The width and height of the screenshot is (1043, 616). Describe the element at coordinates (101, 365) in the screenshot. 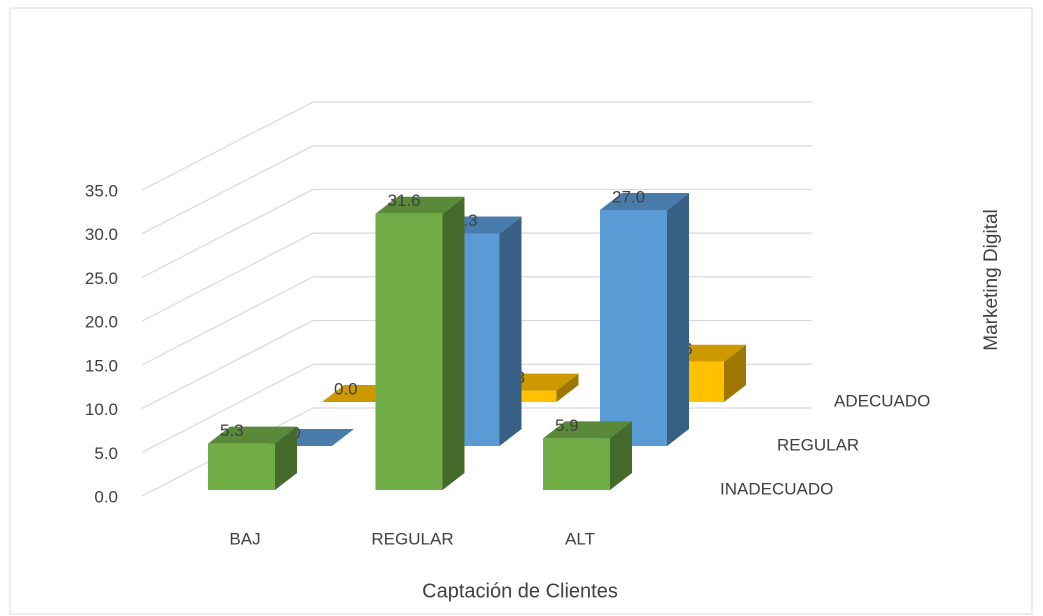

I see `y-tick-label: 15.0` at that location.